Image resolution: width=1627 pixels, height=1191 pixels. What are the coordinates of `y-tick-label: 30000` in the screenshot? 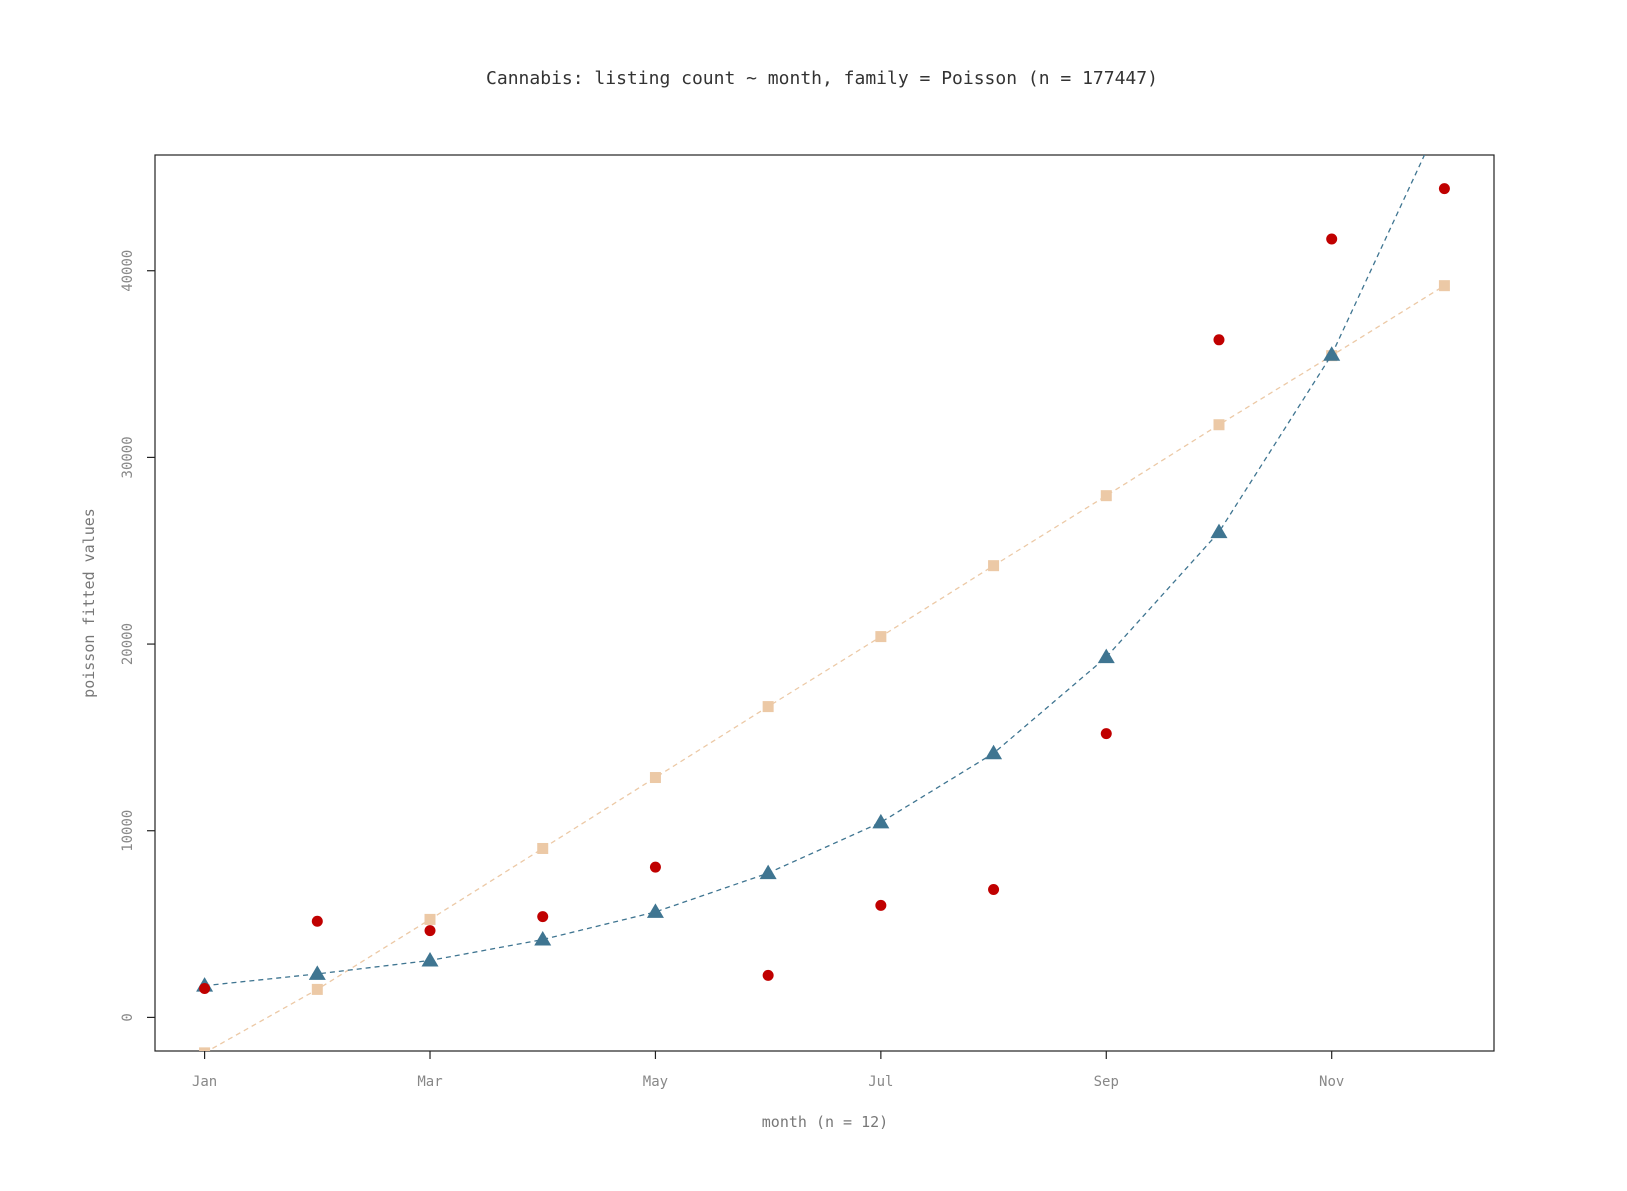 It's located at (128, 457).